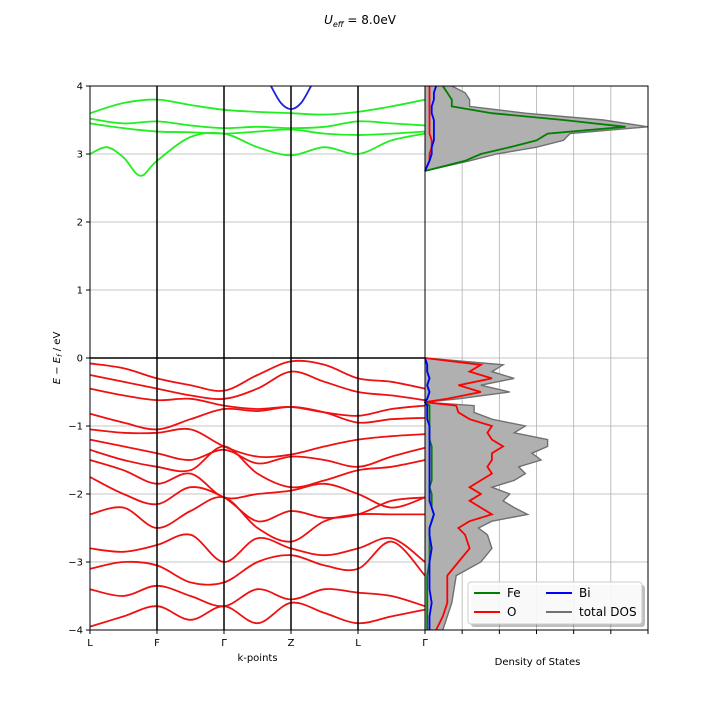 Image resolution: width=720 pixels, height=720 pixels. Describe the element at coordinates (360, 21) in the screenshot. I see `chart-title: Ueff = 8.0eV` at that location.